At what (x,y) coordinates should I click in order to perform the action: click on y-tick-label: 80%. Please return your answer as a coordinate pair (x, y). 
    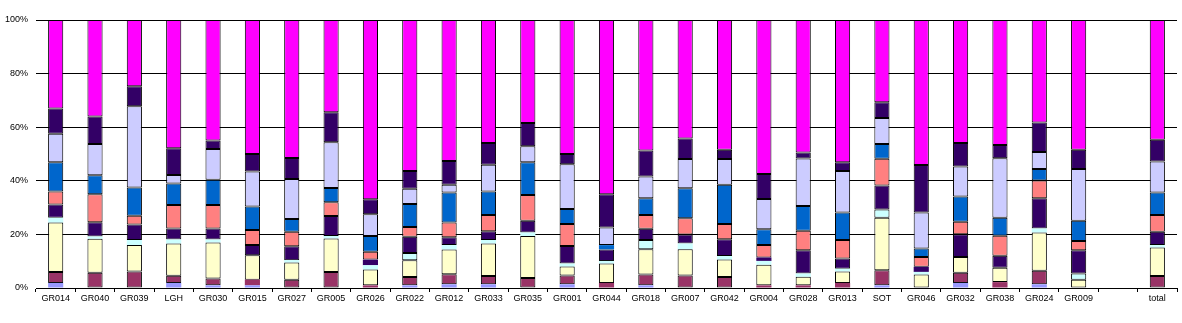
    Looking at the image, I should click on (18, 73).